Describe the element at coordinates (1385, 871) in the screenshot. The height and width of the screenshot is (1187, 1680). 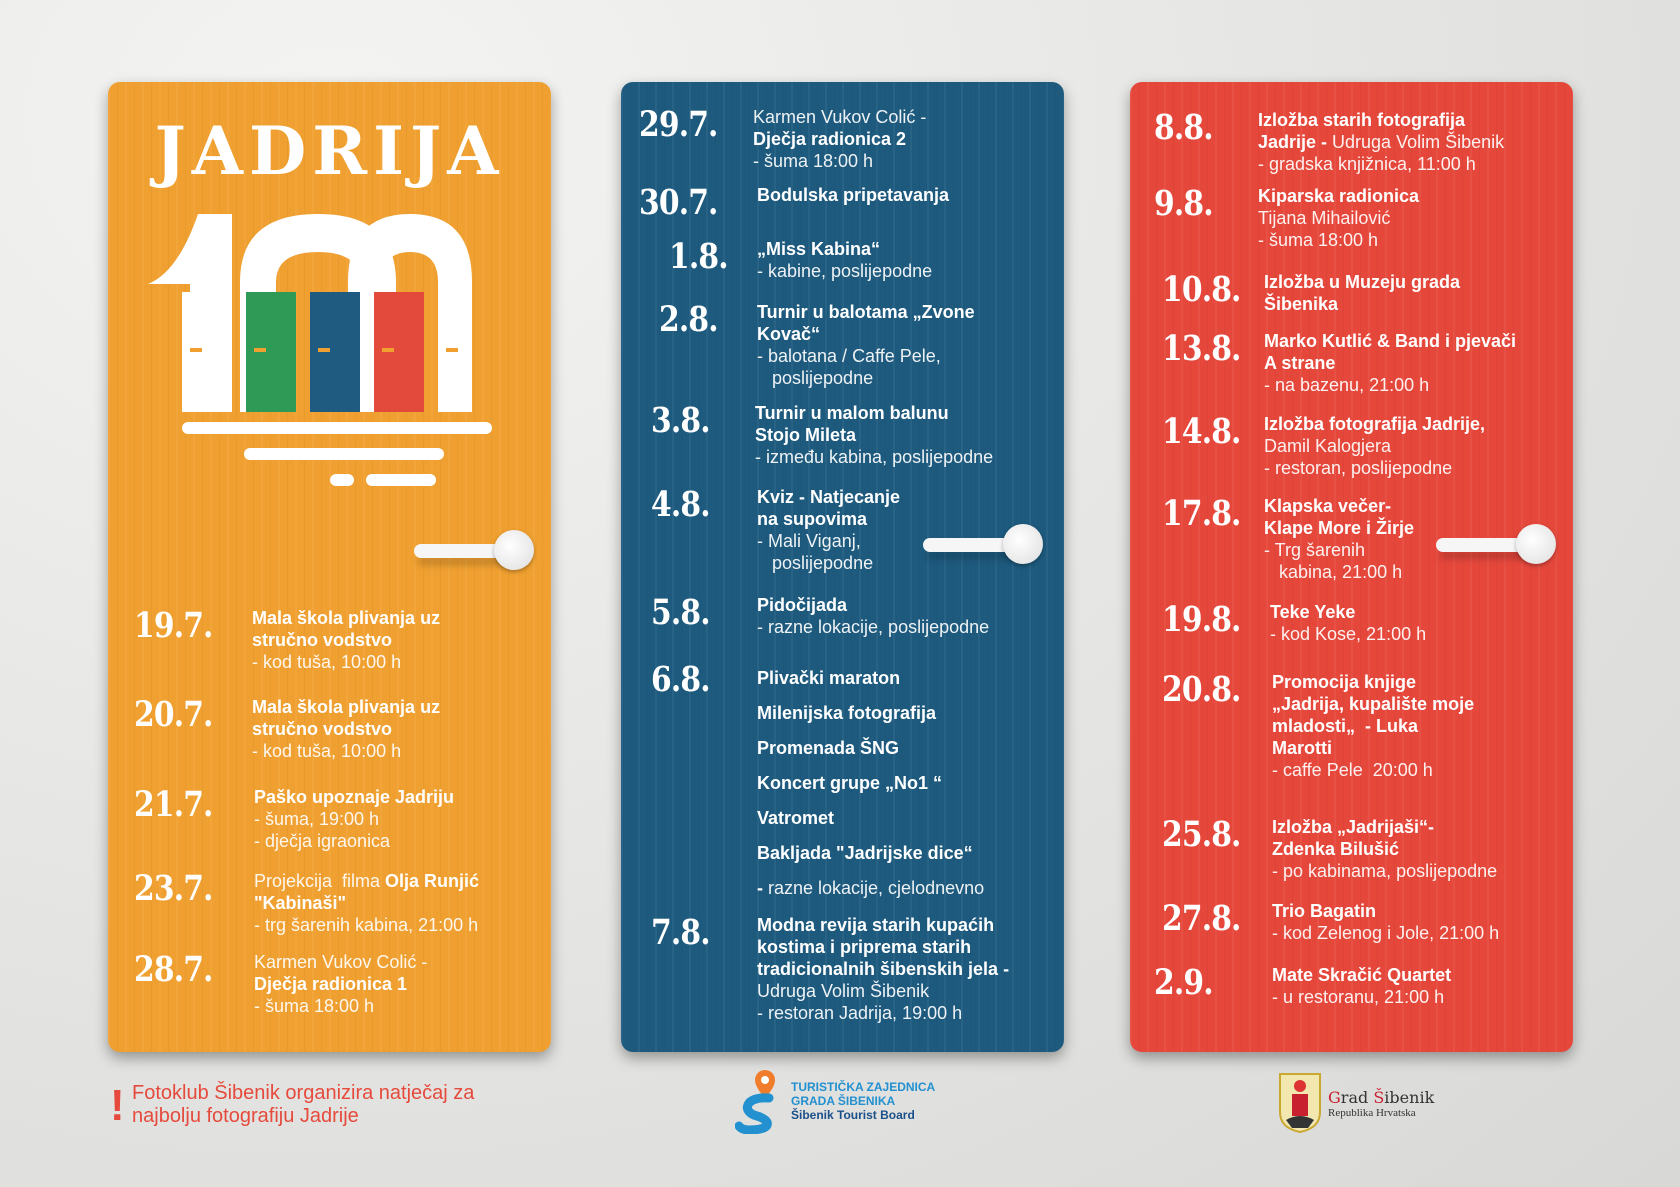
I see `event-detail-text: - po kabinama, poslijepodne` at that location.